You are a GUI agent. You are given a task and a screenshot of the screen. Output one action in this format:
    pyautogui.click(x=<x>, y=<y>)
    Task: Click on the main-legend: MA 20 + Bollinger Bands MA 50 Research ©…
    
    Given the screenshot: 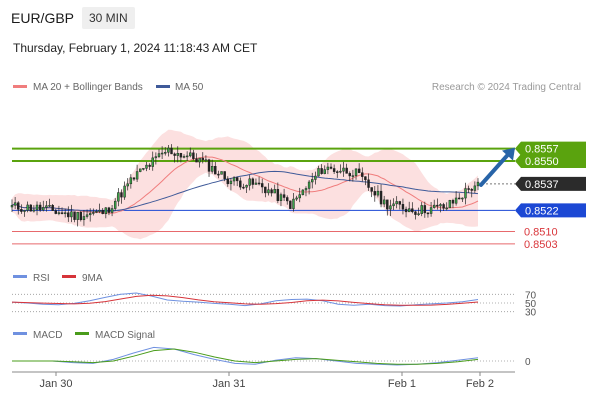 What is the action you would take?
    pyautogui.click(x=297, y=87)
    